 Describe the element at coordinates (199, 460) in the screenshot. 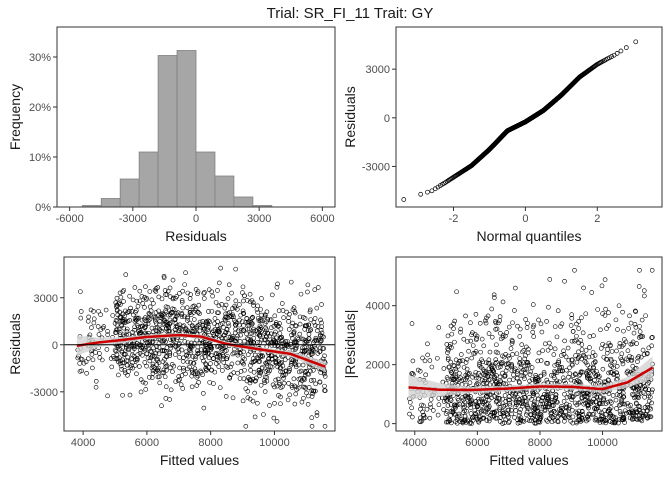

I see `x-axis-title: Fitted values` at that location.